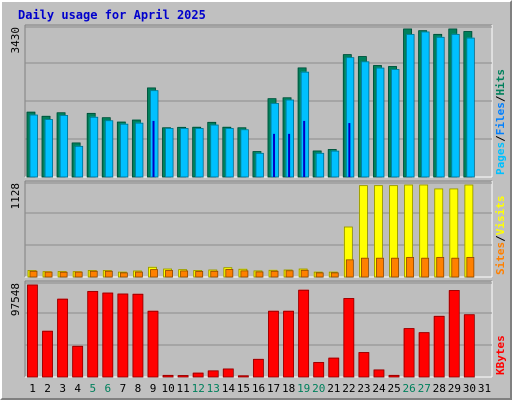 Image resolution: width=512 pixels, height=400 pixels. I want to click on x-tick-label: 28, so click(439, 388).